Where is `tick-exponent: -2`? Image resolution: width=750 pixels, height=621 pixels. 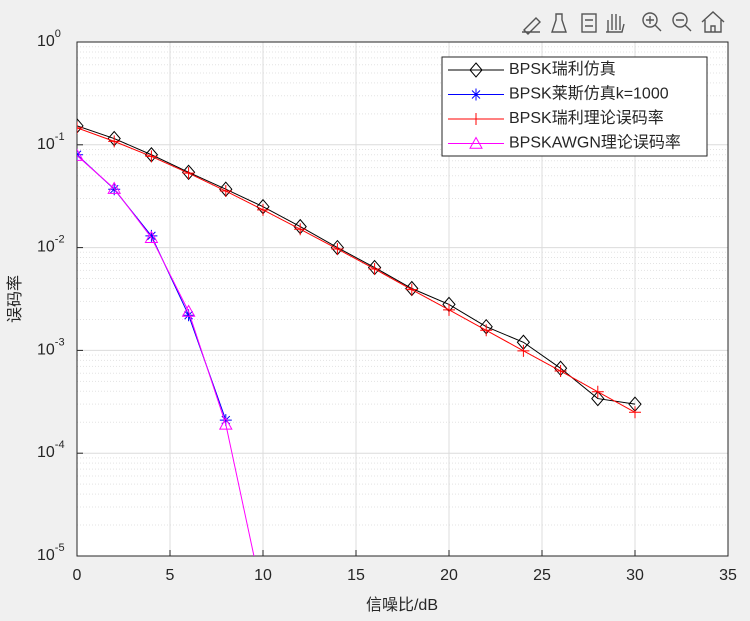
tick-exponent: -2 is located at coordinates (60, 240).